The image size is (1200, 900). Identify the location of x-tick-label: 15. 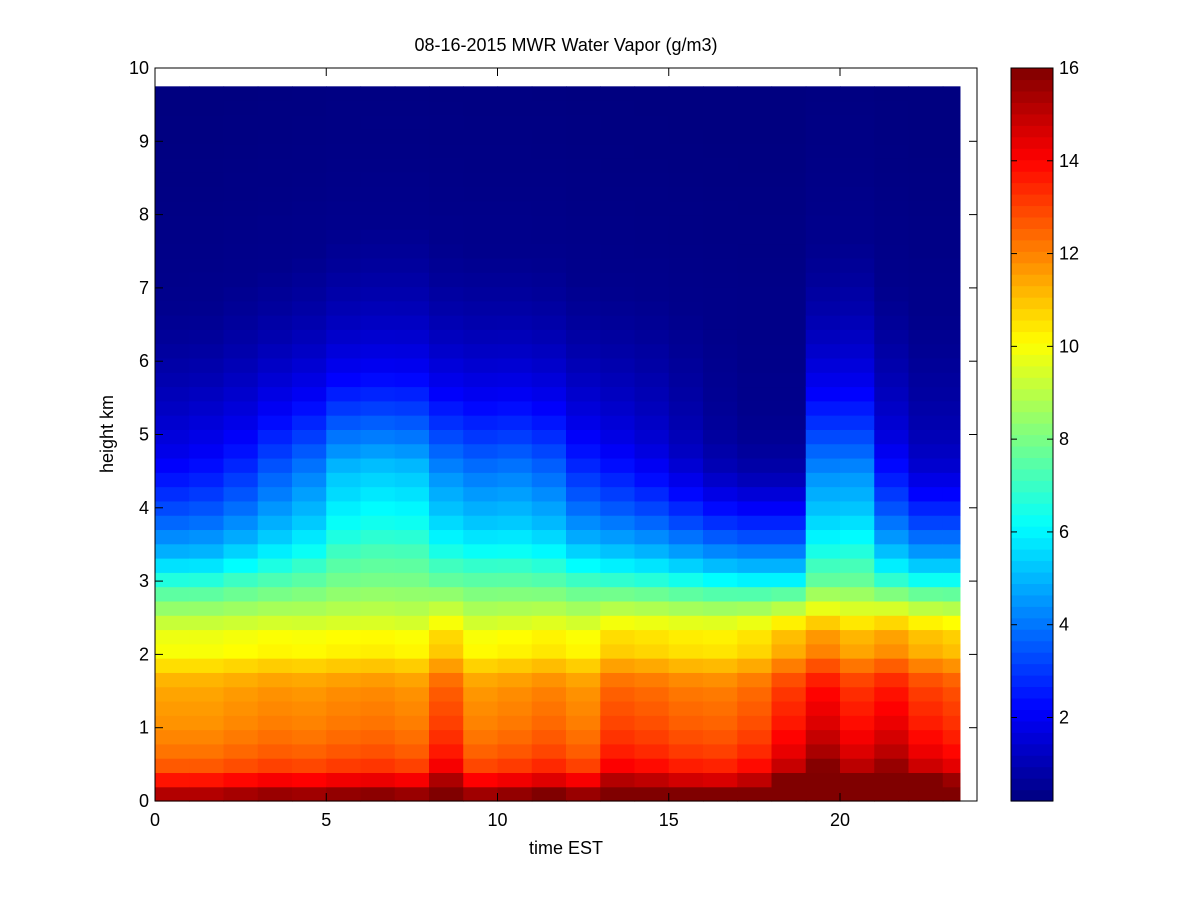
(669, 820).